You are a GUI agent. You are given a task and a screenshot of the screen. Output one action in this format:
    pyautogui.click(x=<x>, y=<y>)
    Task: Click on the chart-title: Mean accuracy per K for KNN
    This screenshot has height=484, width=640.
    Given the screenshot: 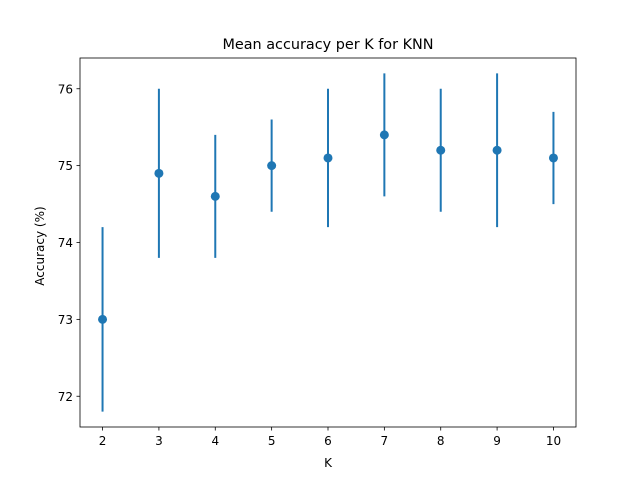 What is the action you would take?
    pyautogui.click(x=327, y=45)
    